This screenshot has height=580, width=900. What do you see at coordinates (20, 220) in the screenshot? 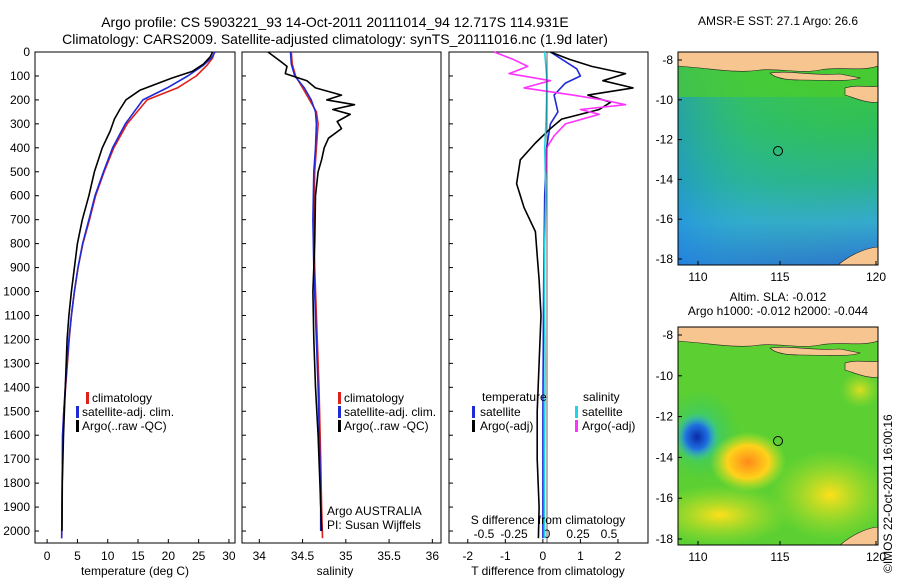
I see `depth-tick-label: 700` at bounding box center [20, 220].